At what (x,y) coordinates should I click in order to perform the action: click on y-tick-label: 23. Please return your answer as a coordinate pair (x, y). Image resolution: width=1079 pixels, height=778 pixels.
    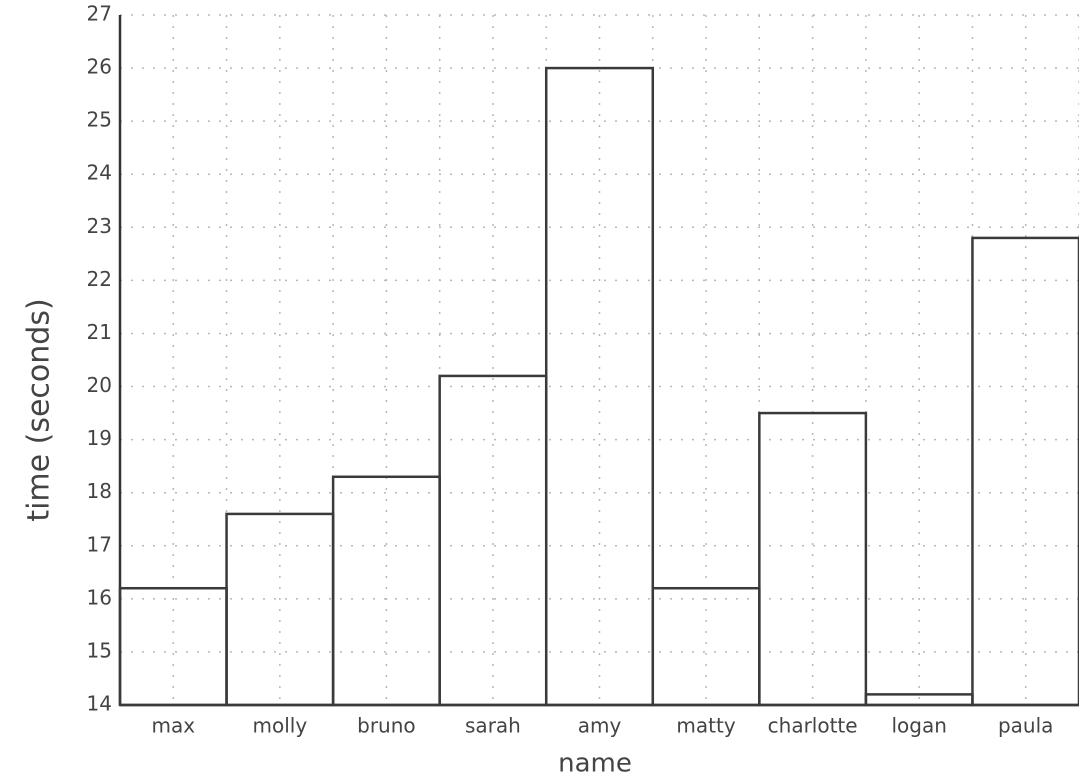
    Looking at the image, I should click on (99, 226).